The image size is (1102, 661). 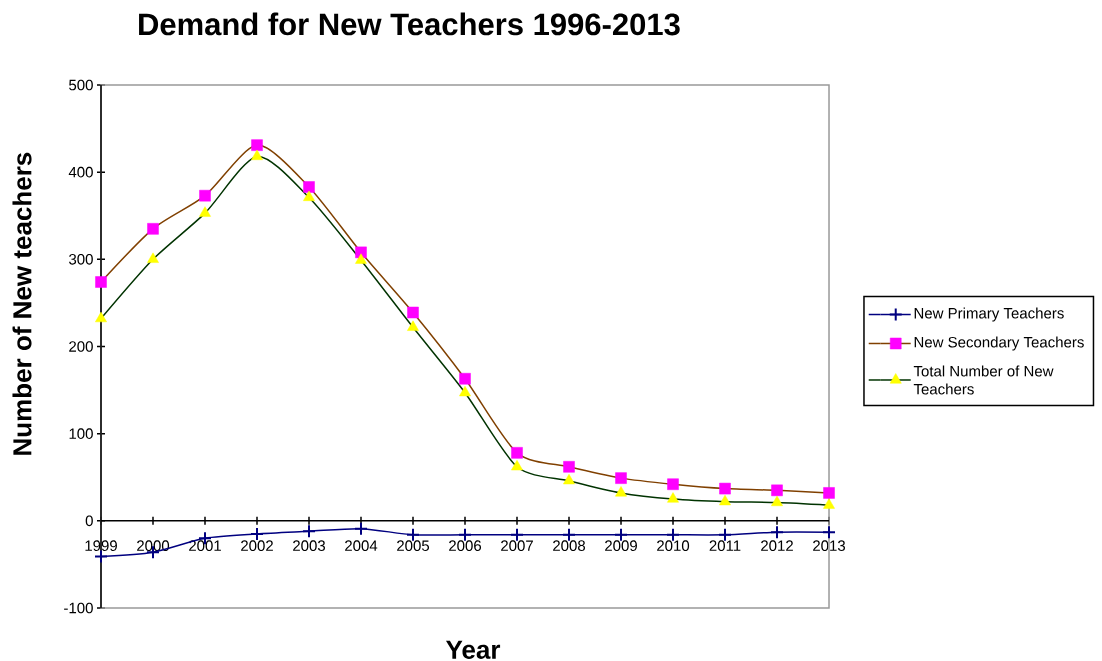 I want to click on y-tick-label: 500, so click(x=81, y=85).